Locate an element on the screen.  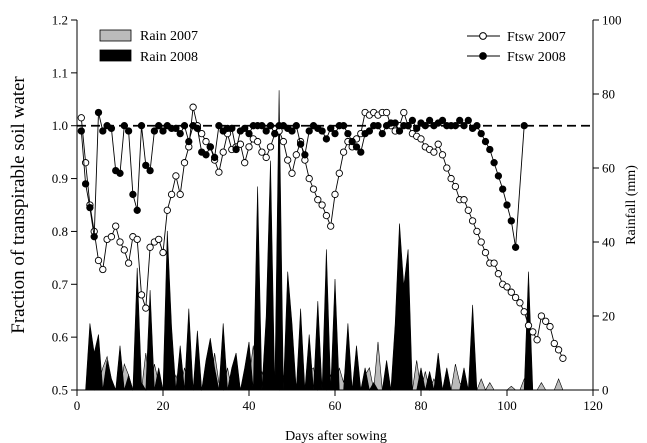
legend-marker-ftsw-2008 is located at coordinates (483, 56).